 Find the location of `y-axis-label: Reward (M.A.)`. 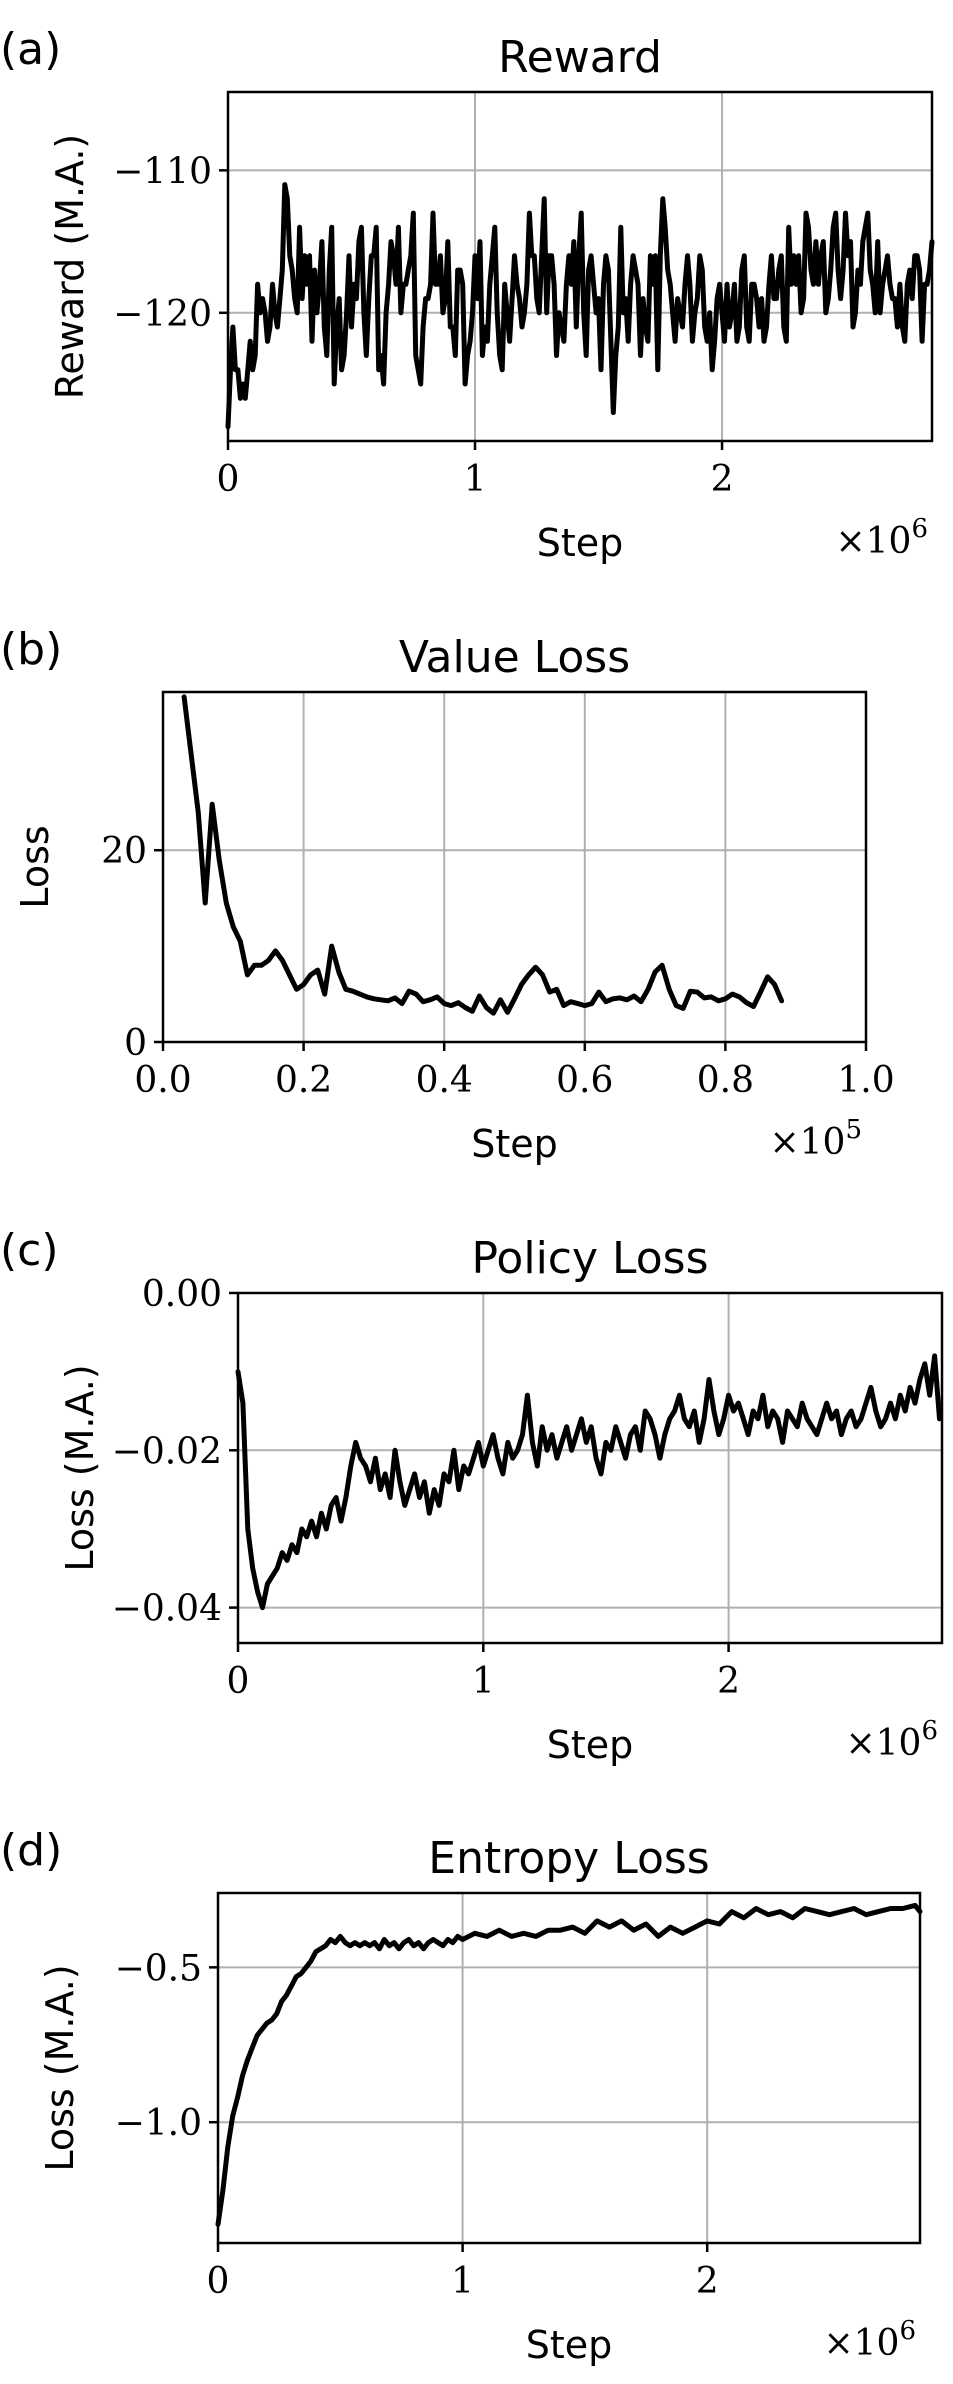

y-axis-label: Reward (M.A.) is located at coordinates (70, 267).